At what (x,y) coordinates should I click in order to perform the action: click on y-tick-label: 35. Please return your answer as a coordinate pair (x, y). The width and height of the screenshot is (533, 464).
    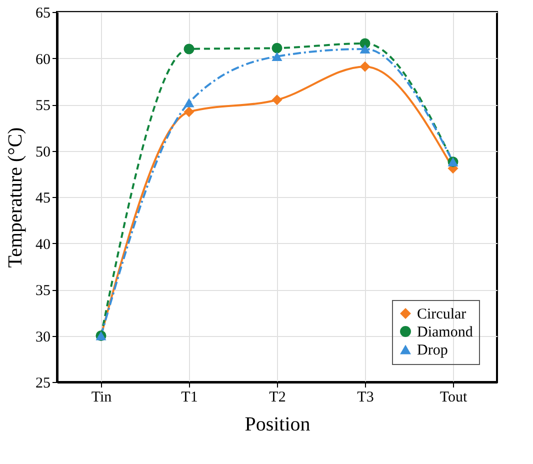
    Looking at the image, I should click on (43, 291).